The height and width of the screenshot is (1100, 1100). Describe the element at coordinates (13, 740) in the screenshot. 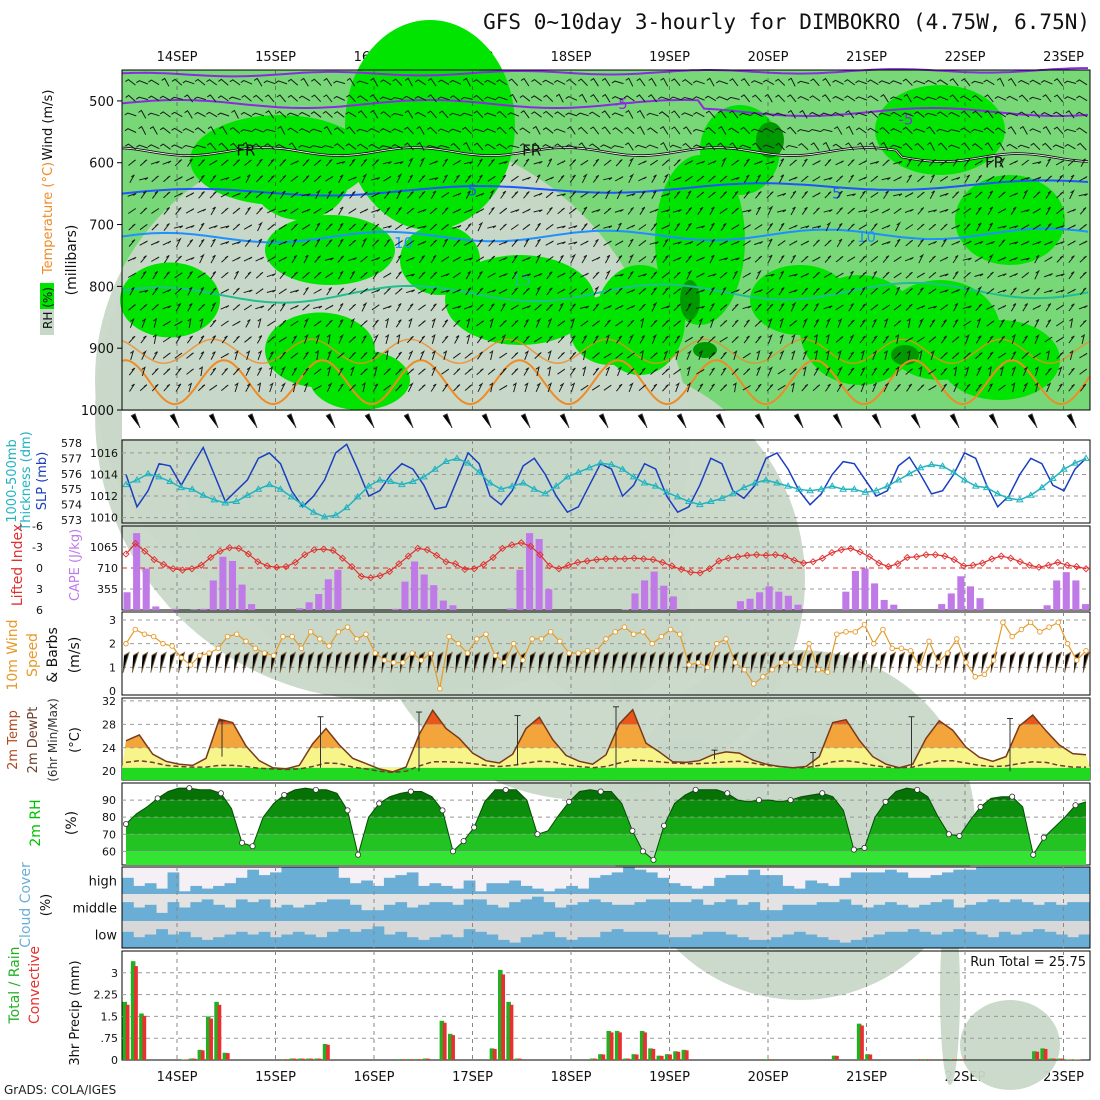

I see `temp2m-axis-label-1: 2m Temp` at that location.